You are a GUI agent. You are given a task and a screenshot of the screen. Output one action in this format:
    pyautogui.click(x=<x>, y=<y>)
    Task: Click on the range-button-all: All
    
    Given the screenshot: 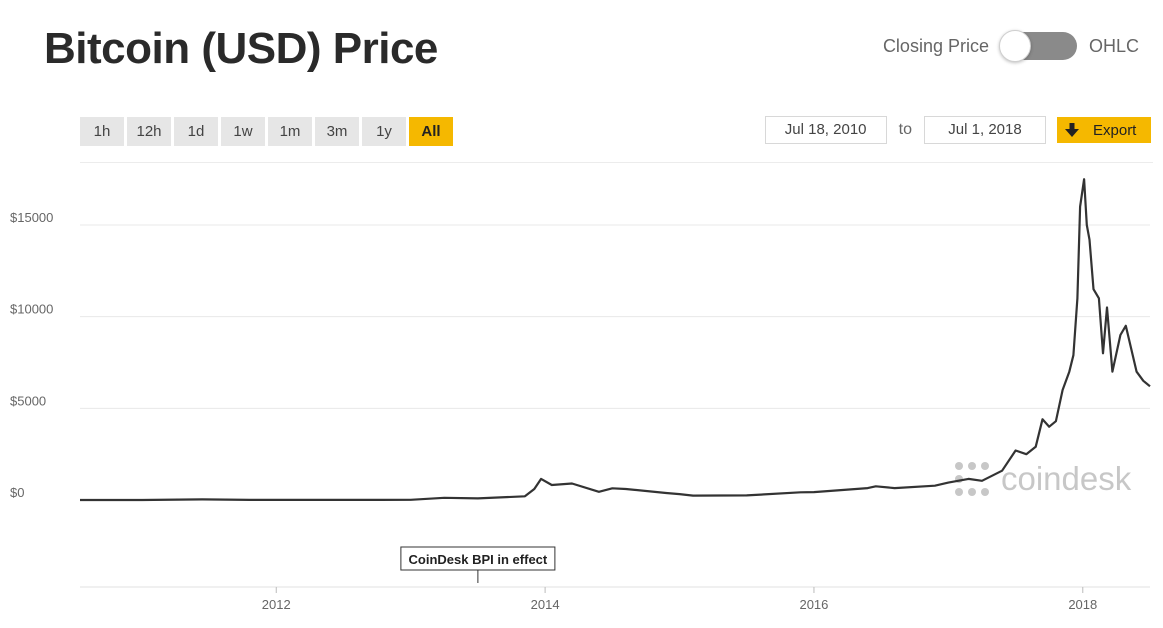 What is the action you would take?
    pyautogui.click(x=431, y=131)
    